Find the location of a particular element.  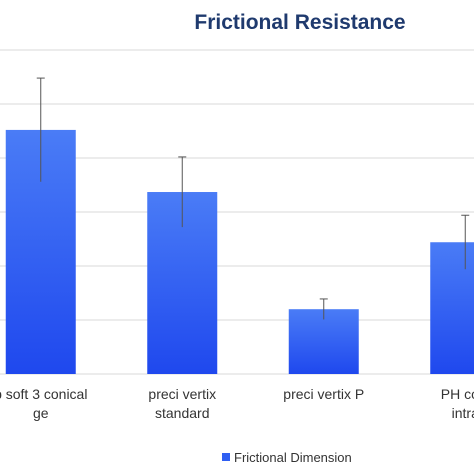

legend-label: Frictional Dimension is located at coordinates (293, 457).